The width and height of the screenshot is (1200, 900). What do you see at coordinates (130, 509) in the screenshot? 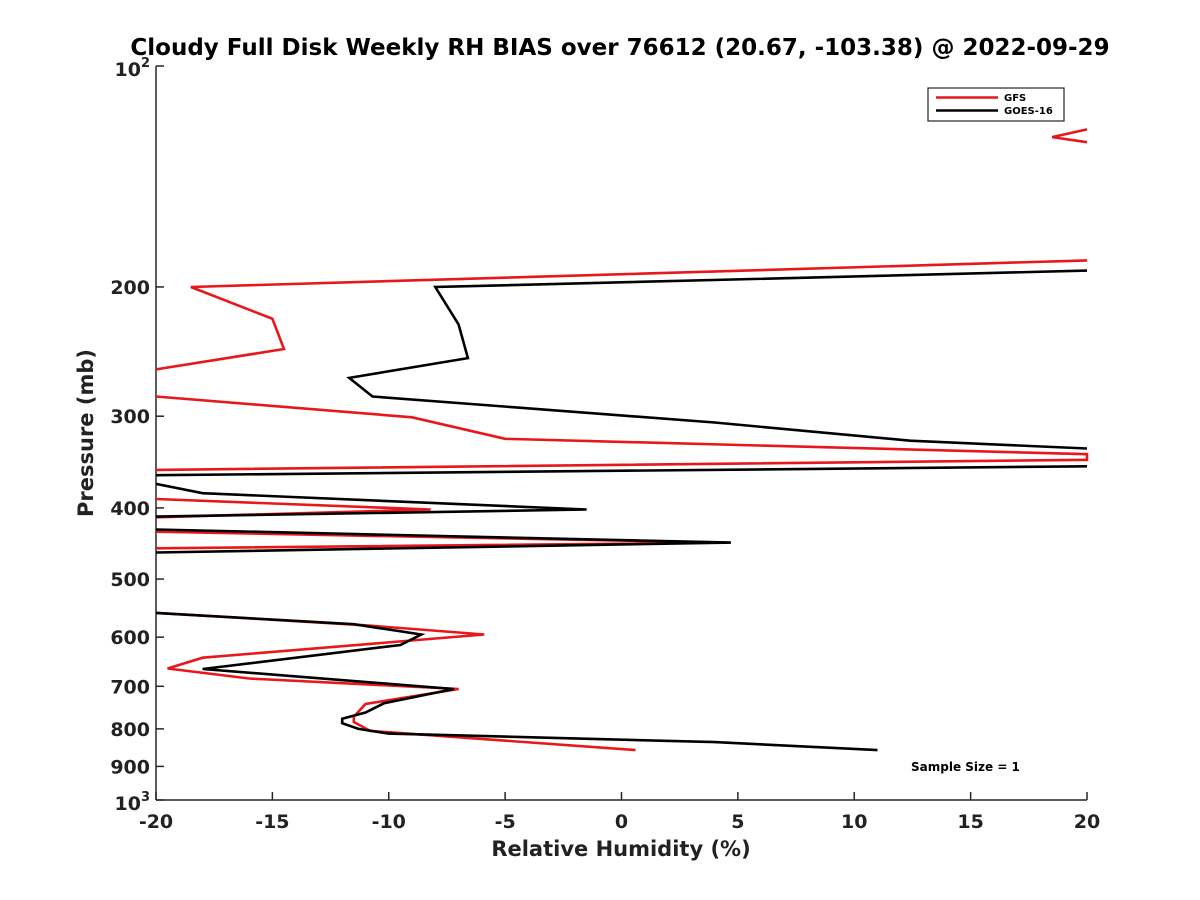
I see `y-tick-label: 400` at bounding box center [130, 509].